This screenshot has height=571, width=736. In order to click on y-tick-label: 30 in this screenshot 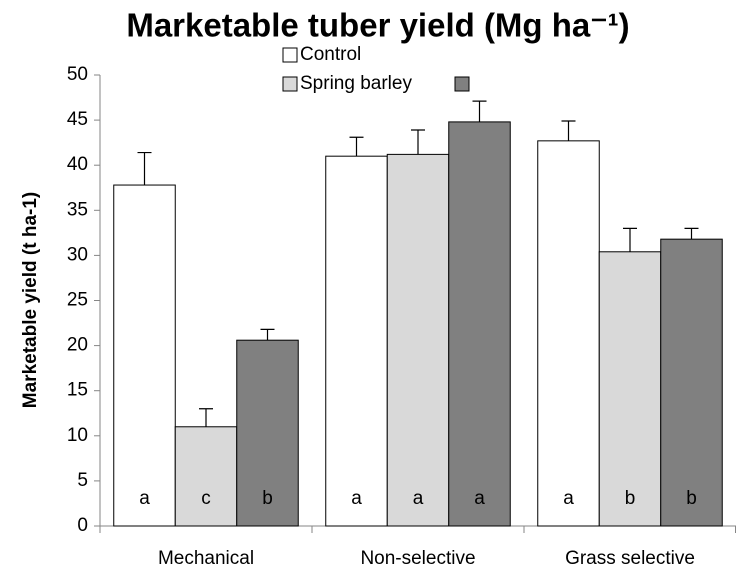, I will do `click(77, 254)`.